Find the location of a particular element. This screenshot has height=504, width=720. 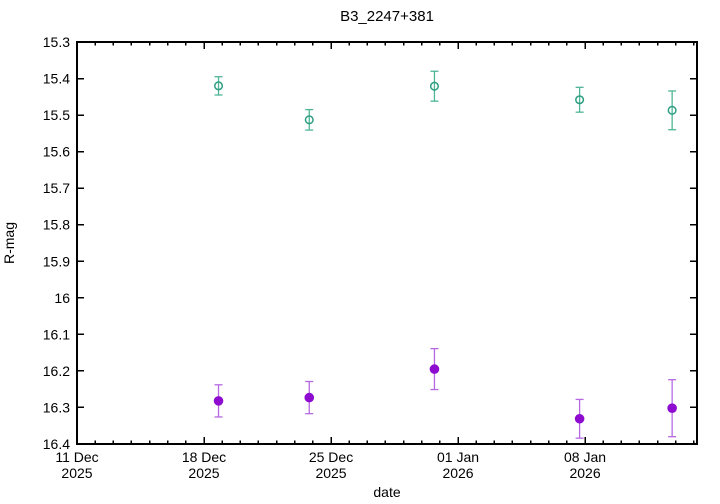

chart-title: B3_2247+381 is located at coordinates (387, 16).